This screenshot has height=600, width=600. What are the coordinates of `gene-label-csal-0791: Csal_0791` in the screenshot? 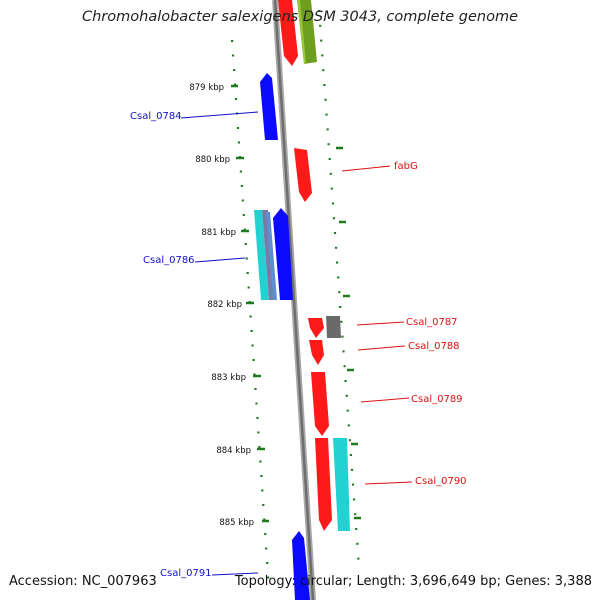 It's located at (186, 573).